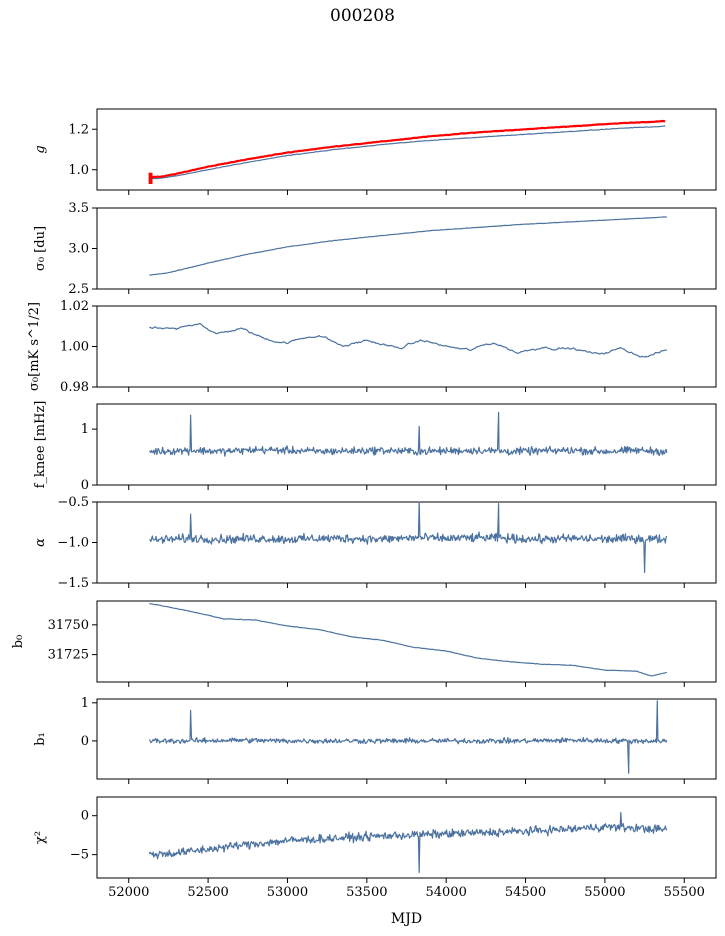  I want to click on panel-b0: 31725 31750 b₀, so click(364, 643).